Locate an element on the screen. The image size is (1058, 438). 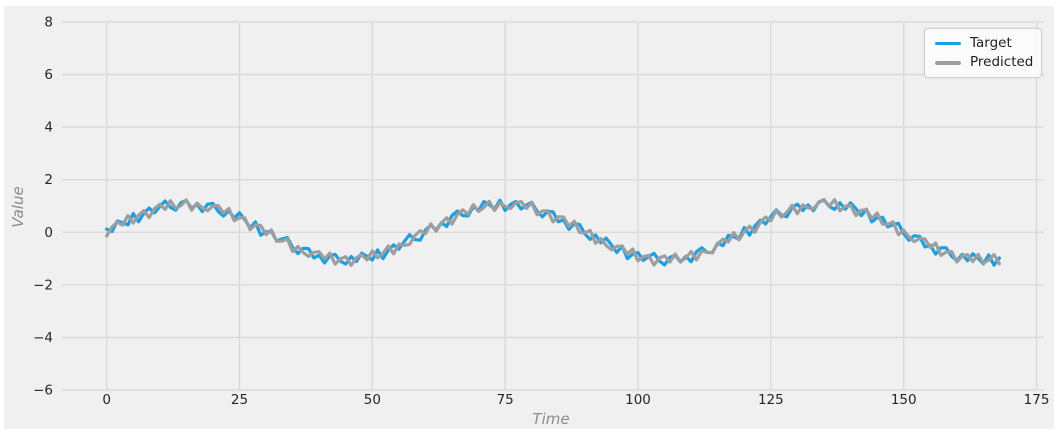
y-tick-label: −6 is located at coordinates (43, 391).